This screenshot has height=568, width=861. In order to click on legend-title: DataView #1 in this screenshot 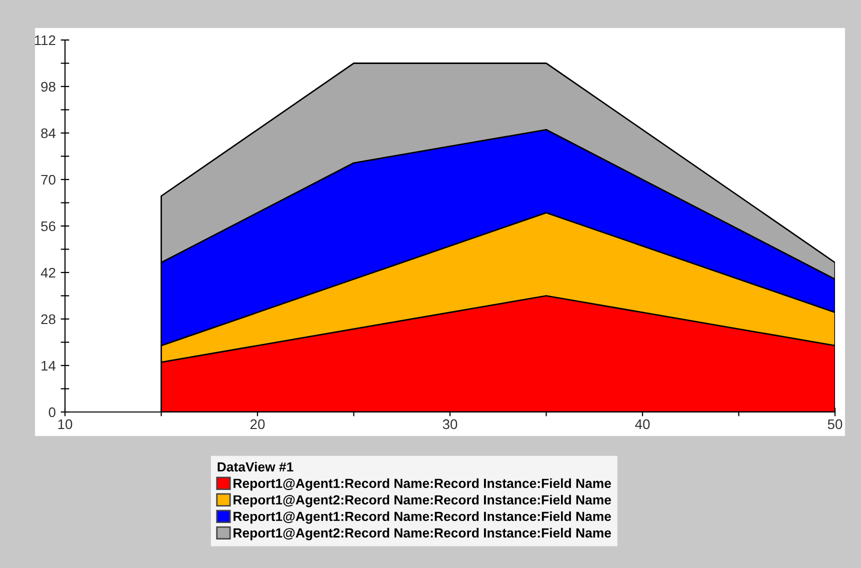, I will do `click(256, 467)`.